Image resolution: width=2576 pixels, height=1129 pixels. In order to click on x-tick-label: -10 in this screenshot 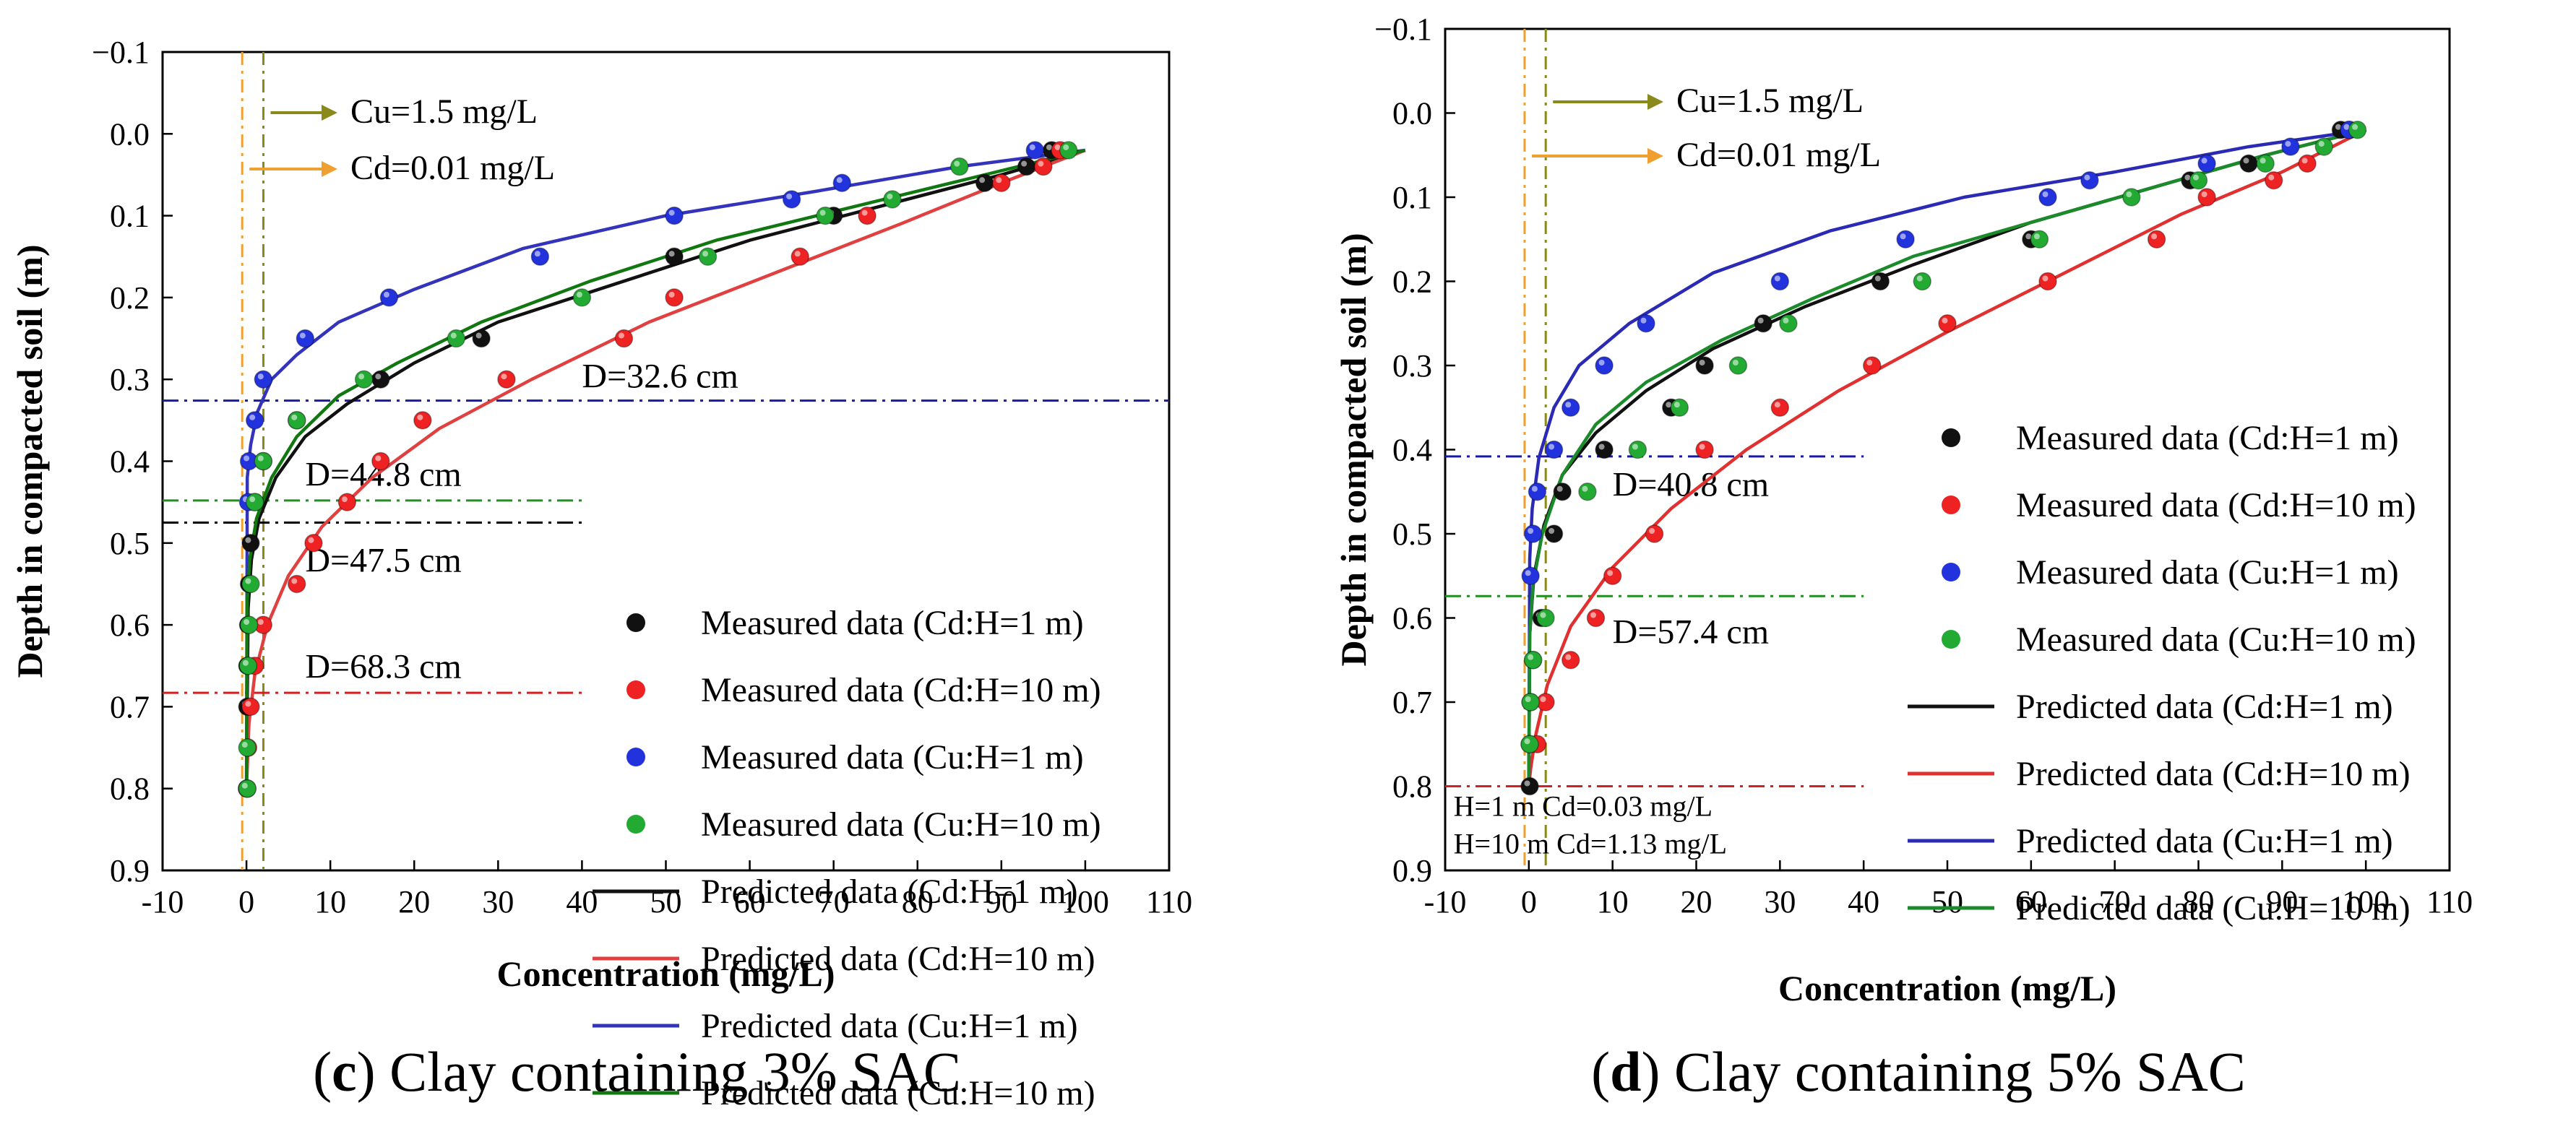, I will do `click(163, 902)`.